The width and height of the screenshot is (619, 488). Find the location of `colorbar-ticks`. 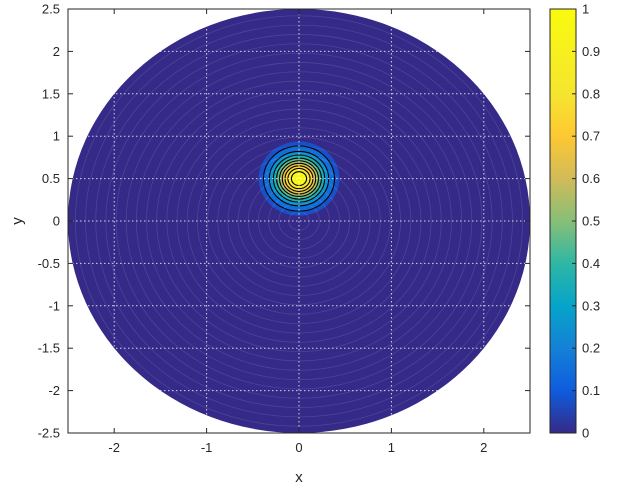

colorbar-ticks is located at coordinates (574, 221).